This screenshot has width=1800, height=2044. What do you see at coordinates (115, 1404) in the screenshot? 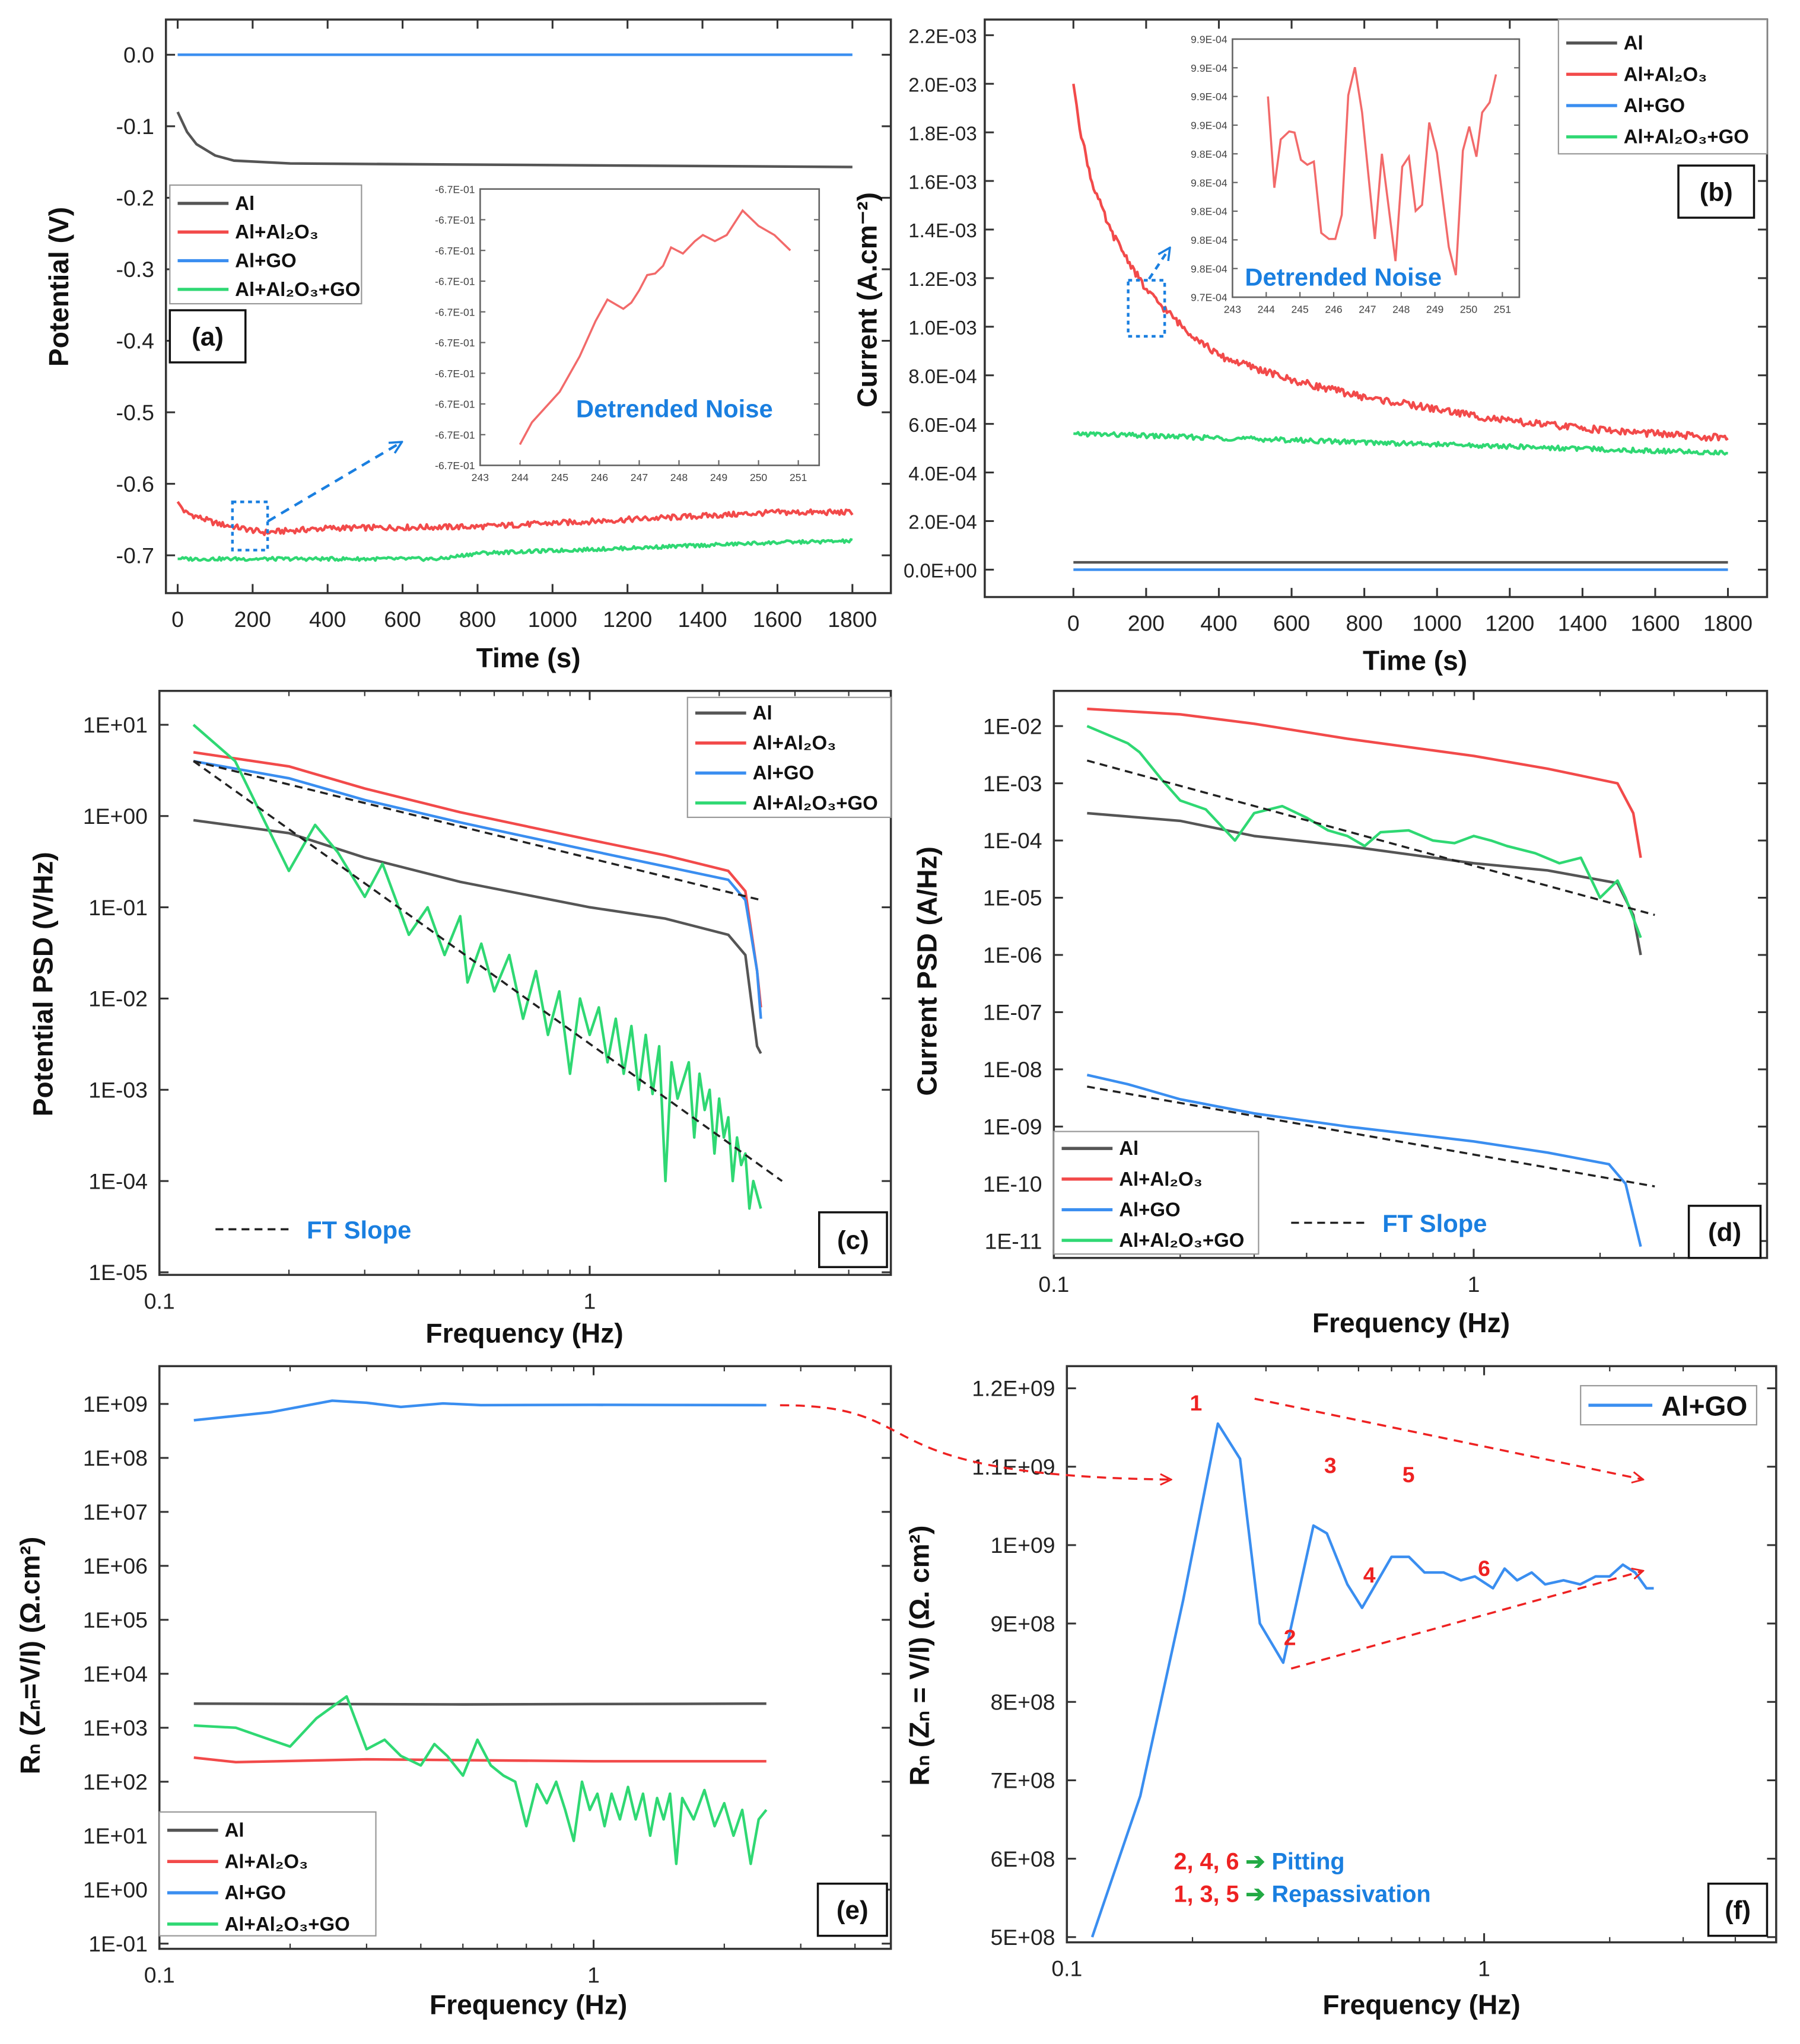
I see `y-tick-label: 1E+09` at bounding box center [115, 1404].